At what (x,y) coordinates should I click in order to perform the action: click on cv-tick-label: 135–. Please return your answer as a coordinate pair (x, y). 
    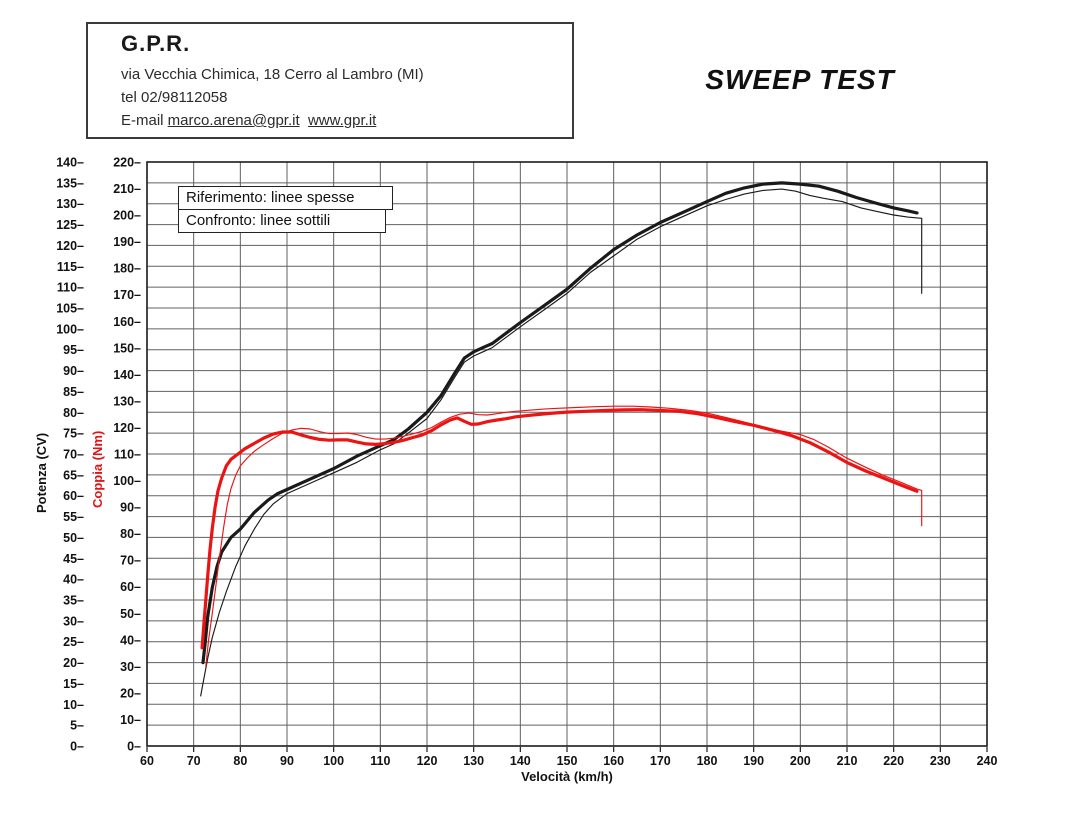
    Looking at the image, I should click on (70, 183).